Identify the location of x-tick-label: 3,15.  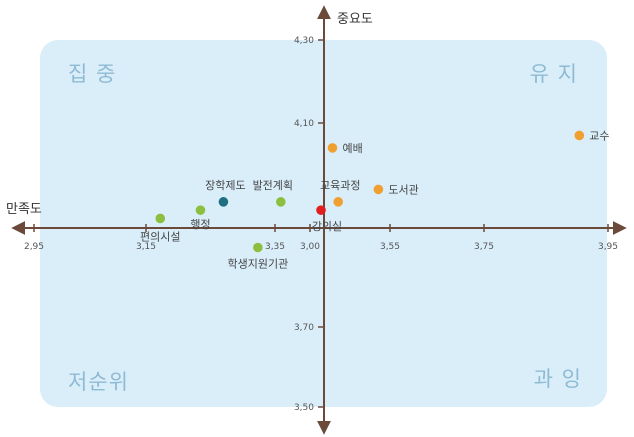
(146, 247).